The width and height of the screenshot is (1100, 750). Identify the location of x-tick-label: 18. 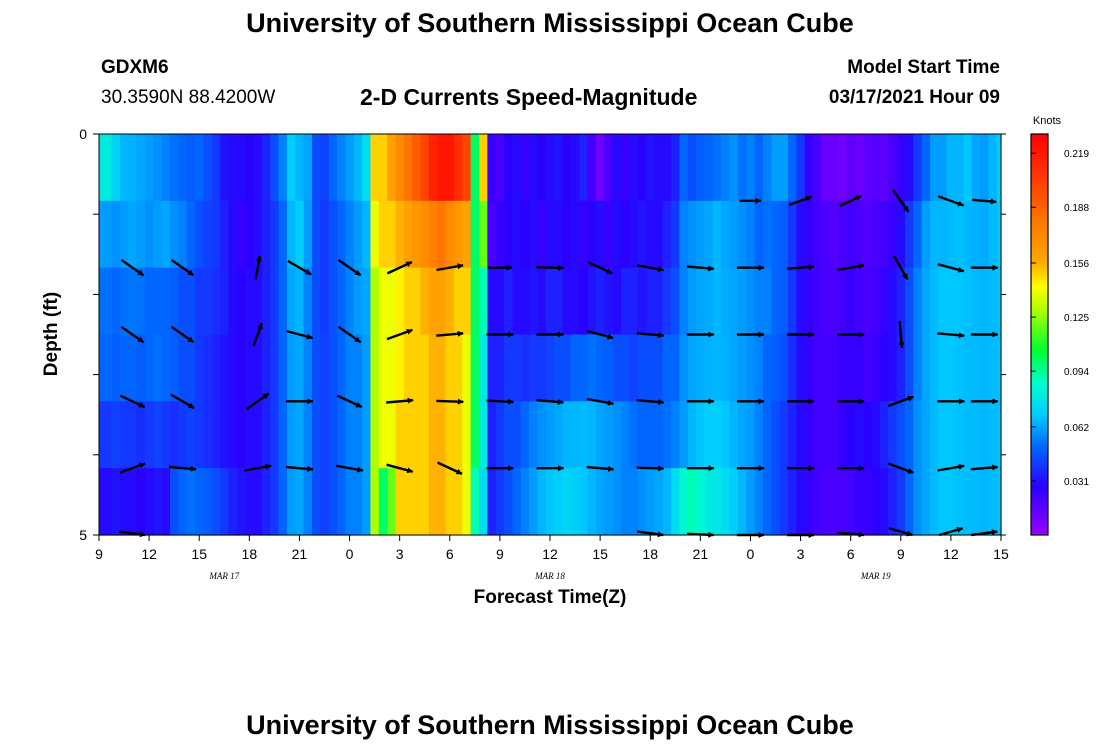
(650, 554).